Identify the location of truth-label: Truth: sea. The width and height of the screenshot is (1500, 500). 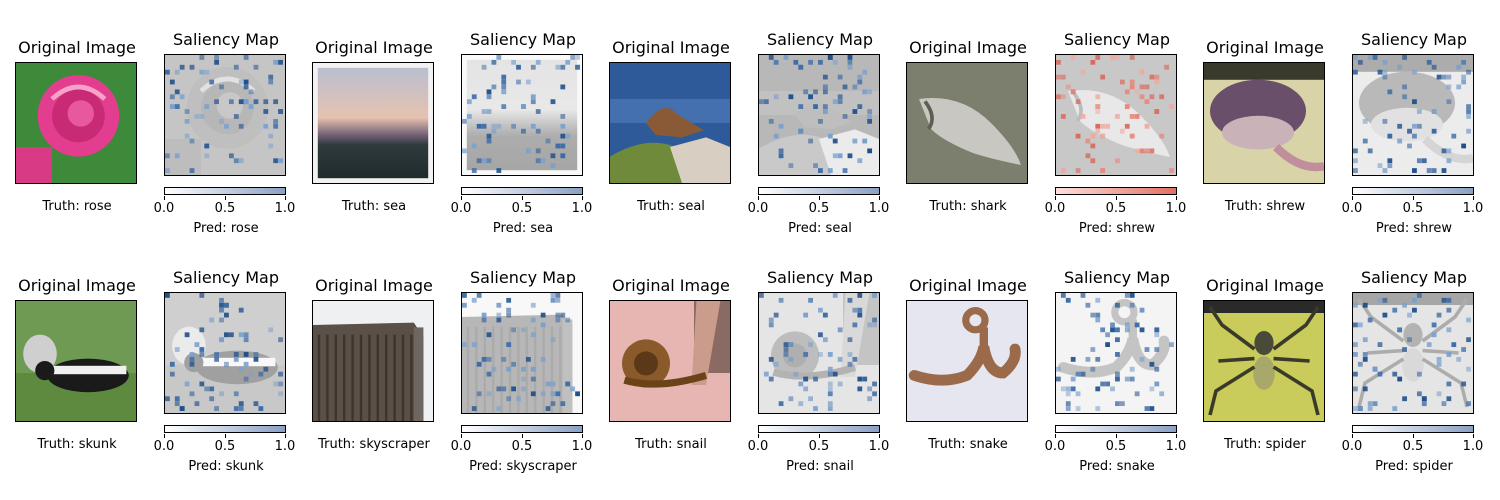
(374, 206).